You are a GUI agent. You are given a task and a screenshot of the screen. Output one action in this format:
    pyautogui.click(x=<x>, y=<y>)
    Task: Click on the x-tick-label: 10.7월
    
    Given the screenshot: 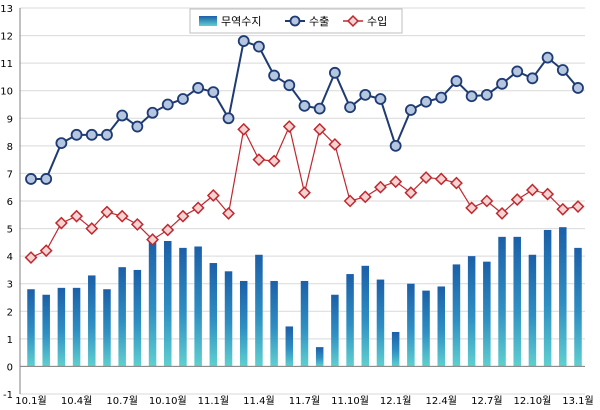 What is the action you would take?
    pyautogui.click(x=121, y=401)
    